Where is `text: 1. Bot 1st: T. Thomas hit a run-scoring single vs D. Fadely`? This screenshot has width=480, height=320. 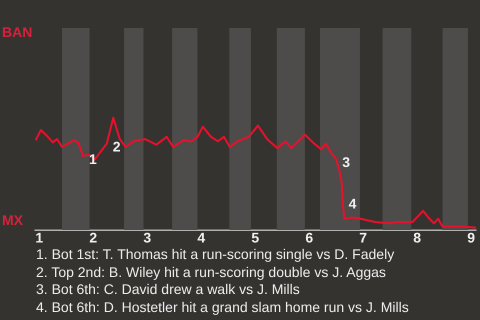
text: 1. Bot 1st: T. Thomas hit a run-scoring single vs D. Fadely is located at coordinates (216, 255).